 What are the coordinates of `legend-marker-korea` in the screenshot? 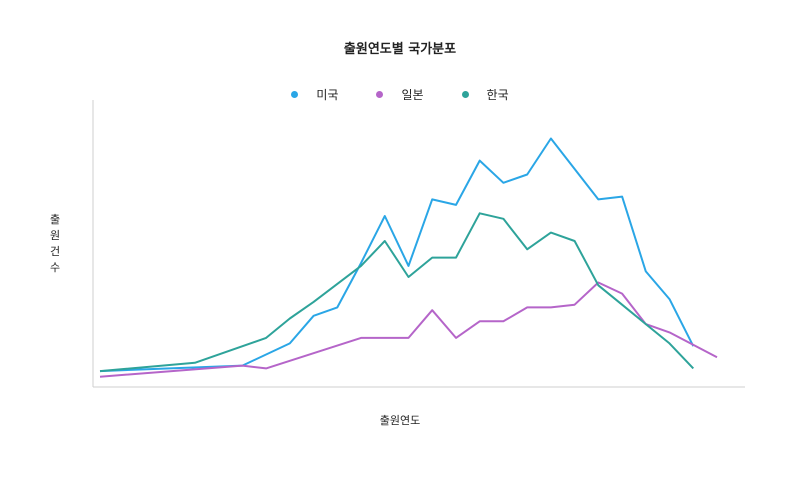 It's located at (465, 94).